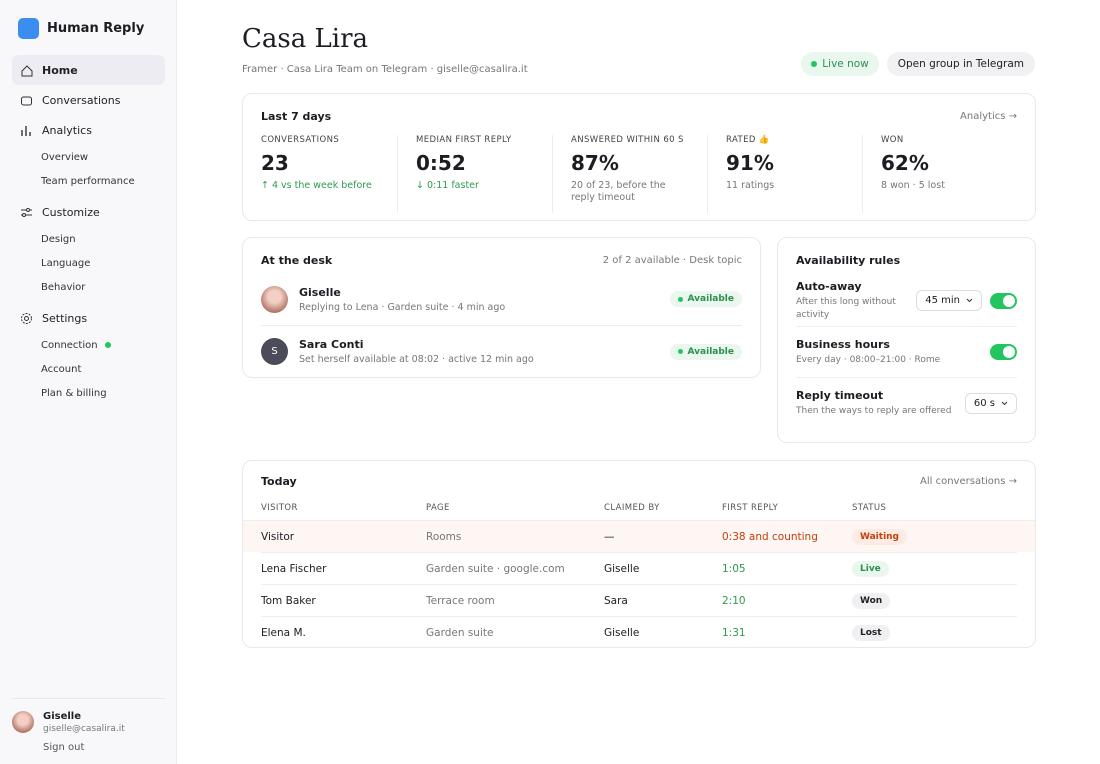 The image size is (1100, 764). I want to click on nav-subitem: Plan & billing, so click(88, 393).